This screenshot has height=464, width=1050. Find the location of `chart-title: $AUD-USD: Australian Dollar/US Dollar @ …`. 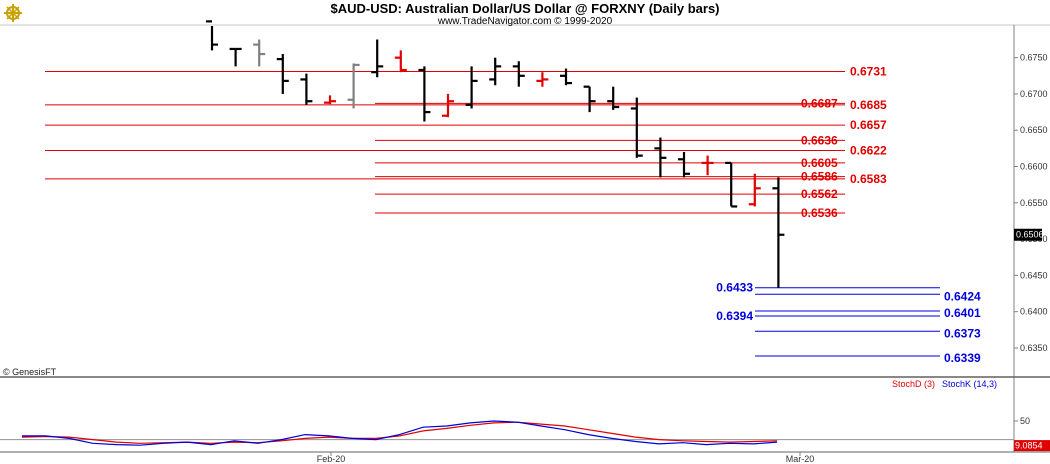

chart-title: $AUD-USD: Australian Dollar/US Dollar @ … is located at coordinates (524, 8).